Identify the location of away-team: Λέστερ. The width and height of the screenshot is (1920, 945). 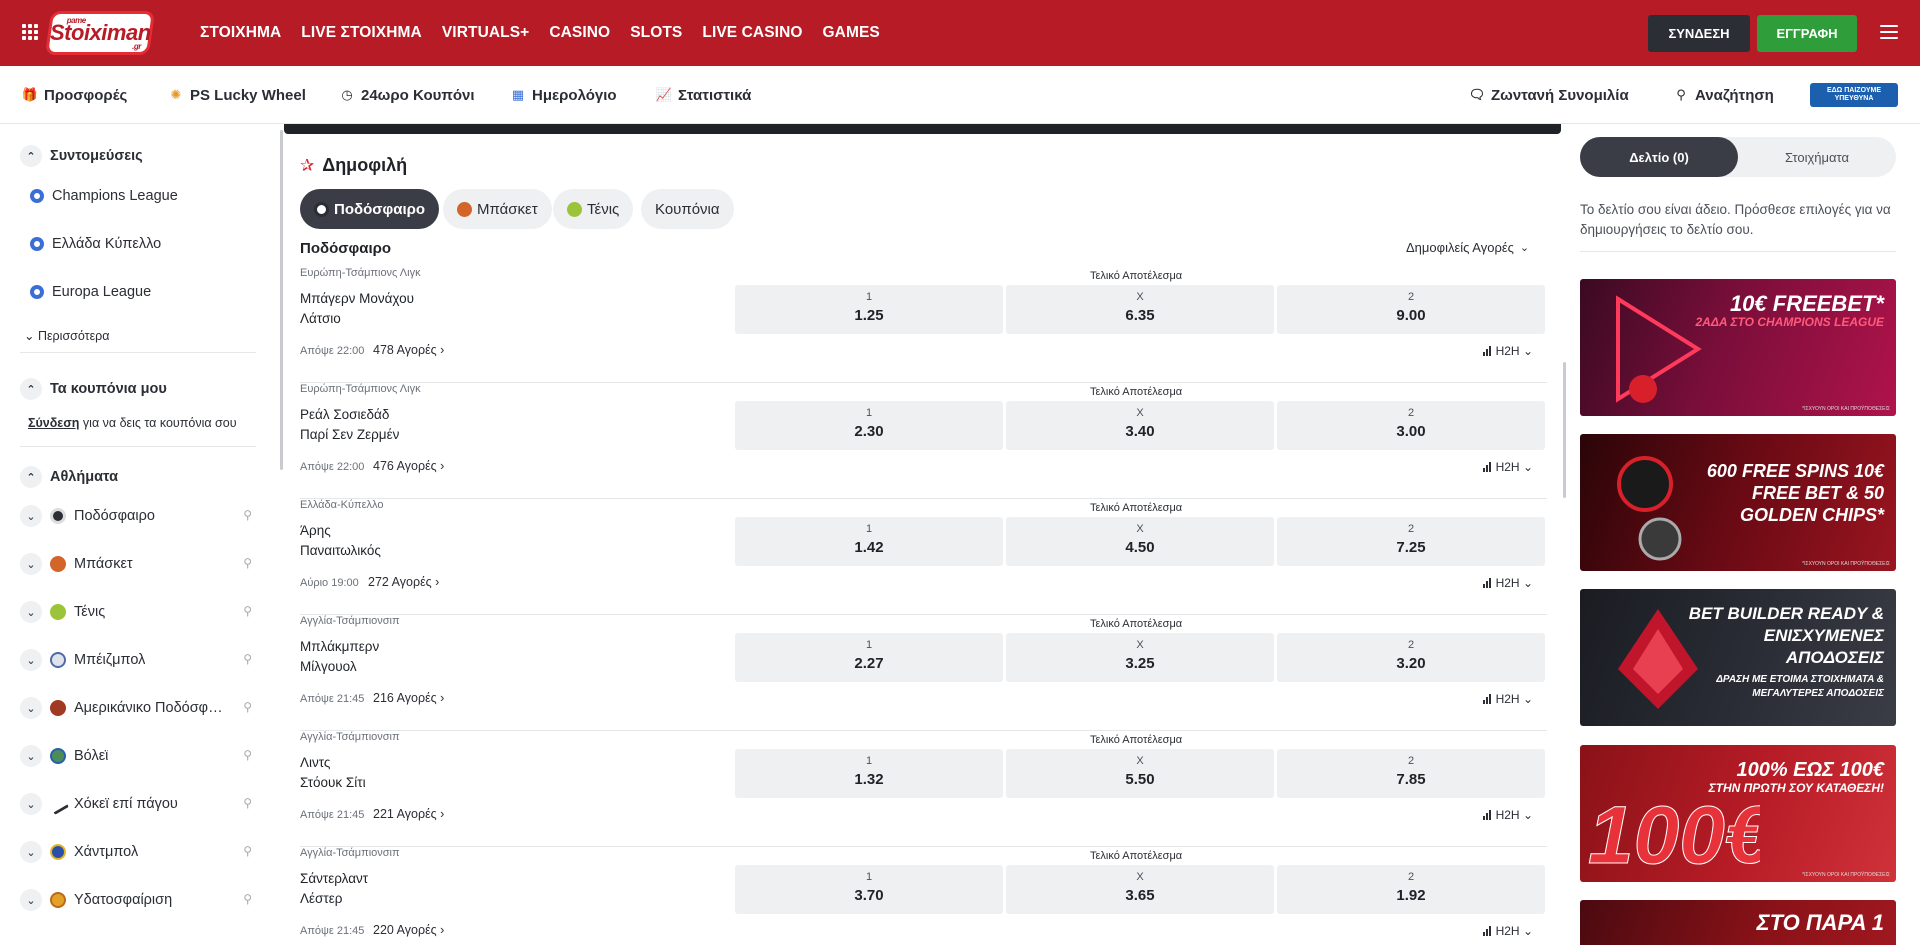
(321, 898).